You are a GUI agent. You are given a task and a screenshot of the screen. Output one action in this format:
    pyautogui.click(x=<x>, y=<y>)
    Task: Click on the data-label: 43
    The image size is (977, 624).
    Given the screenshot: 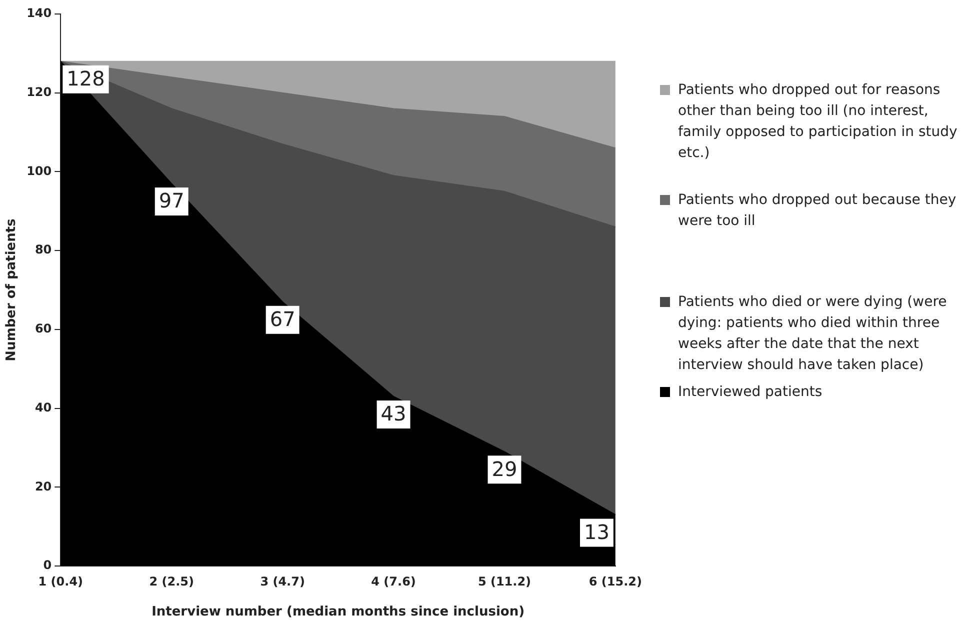 What is the action you would take?
    pyautogui.click(x=393, y=414)
    